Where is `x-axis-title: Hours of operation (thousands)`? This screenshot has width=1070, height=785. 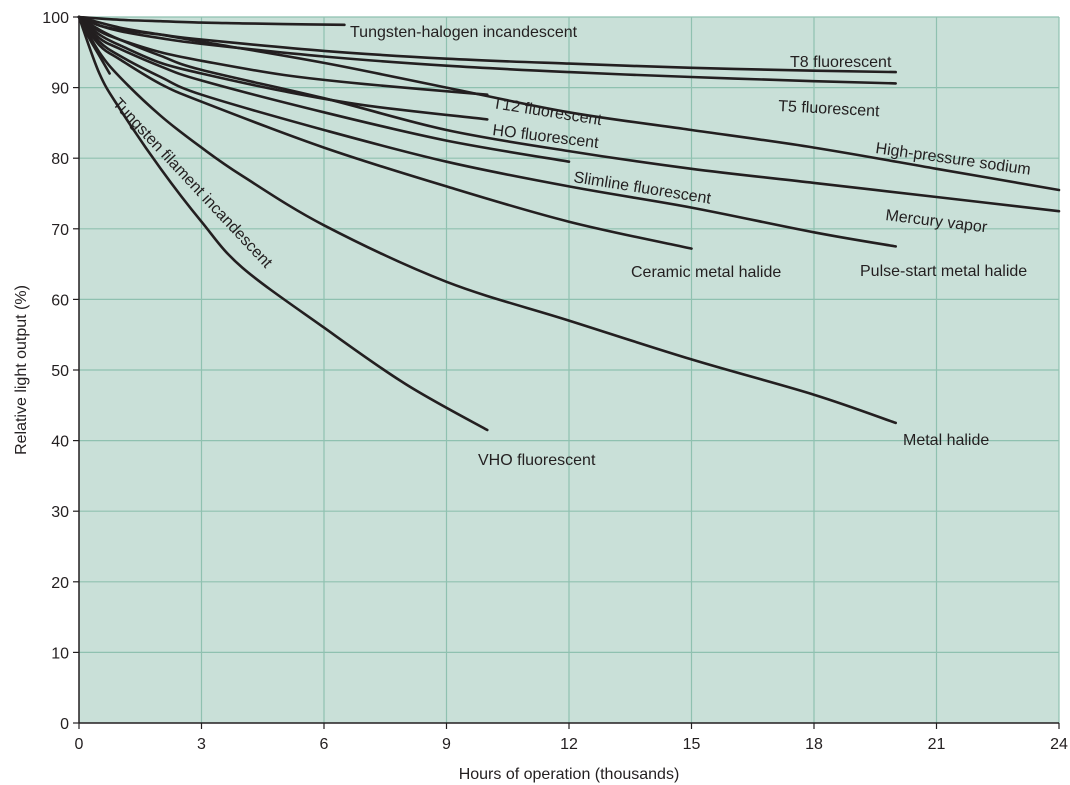 x-axis-title: Hours of operation (thousands) is located at coordinates (569, 774).